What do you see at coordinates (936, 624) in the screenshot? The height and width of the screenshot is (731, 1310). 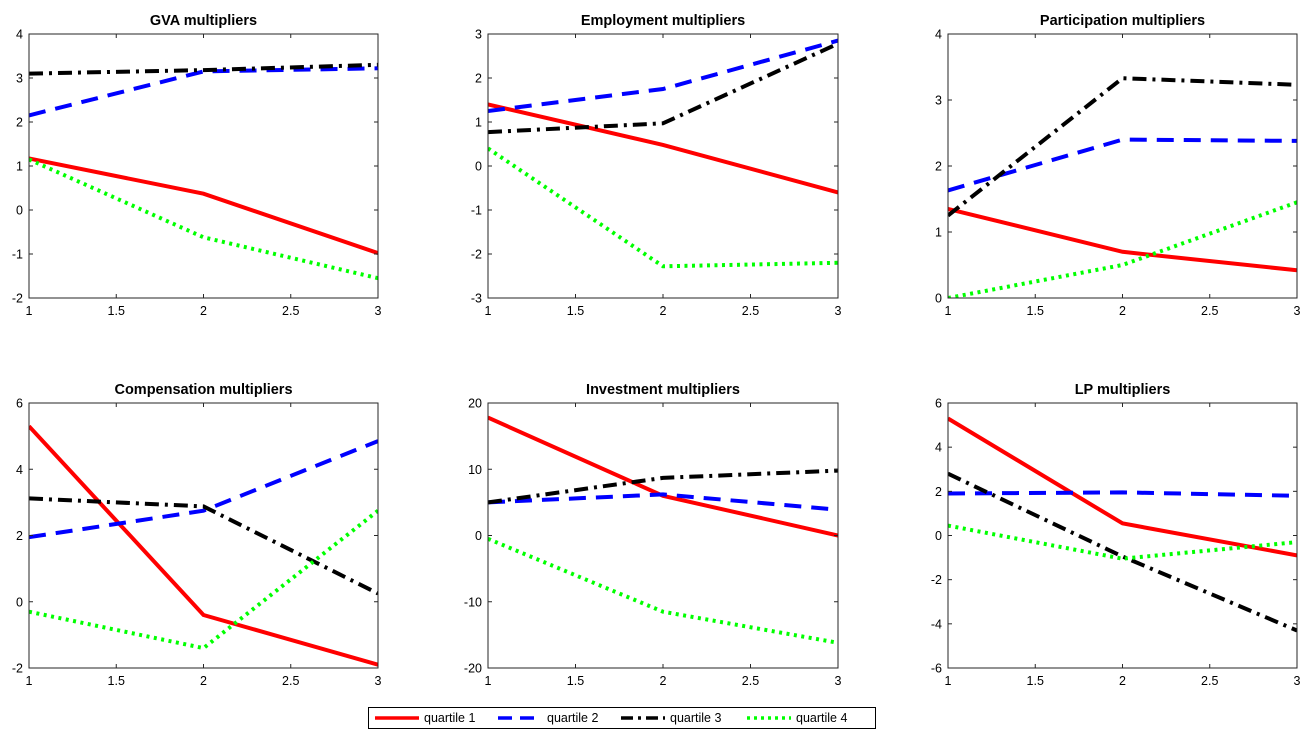 I see `y-tick-label: -4` at bounding box center [936, 624].